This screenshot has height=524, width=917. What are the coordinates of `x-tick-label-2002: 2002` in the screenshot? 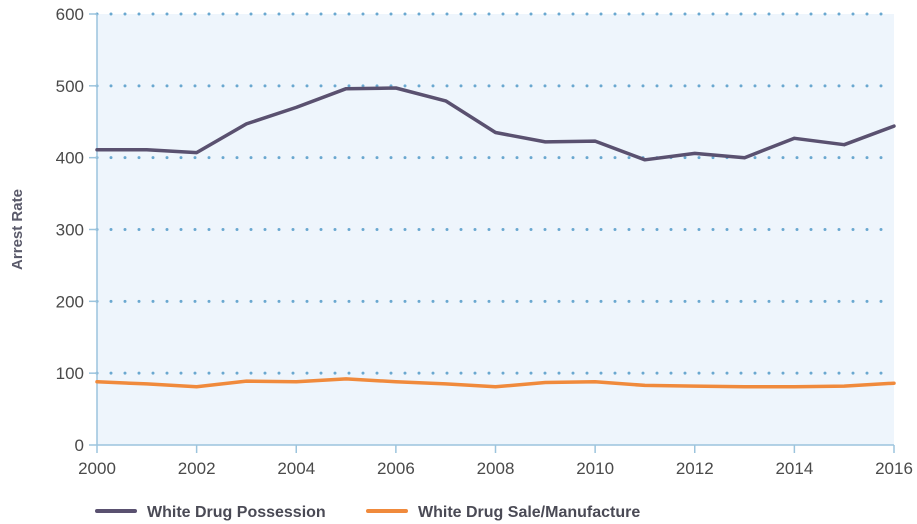 It's located at (197, 468).